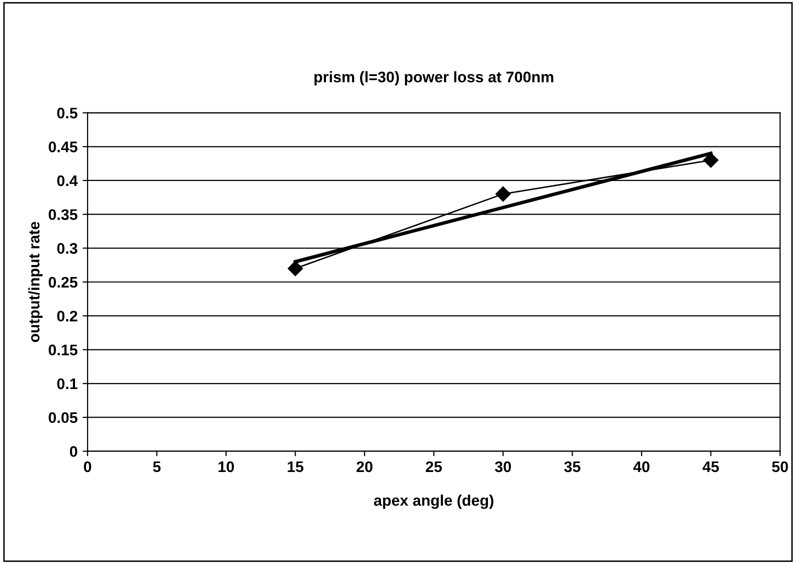 The image size is (796, 564). I want to click on x-tick-label: 35, so click(572, 466).